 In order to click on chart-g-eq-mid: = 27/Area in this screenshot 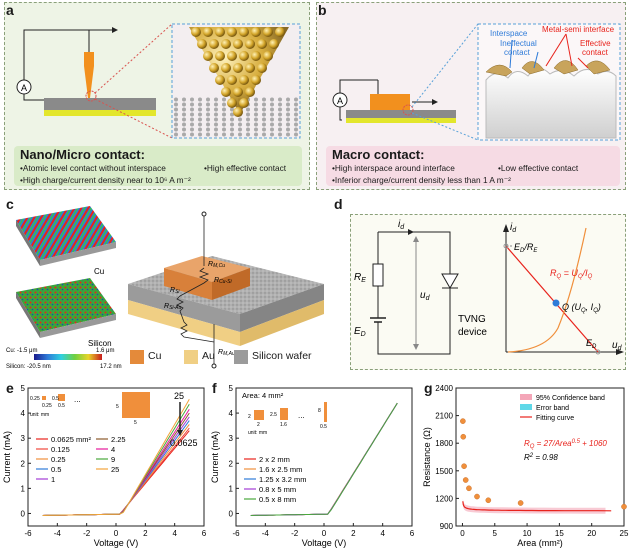, I will do `click(553, 443)`.